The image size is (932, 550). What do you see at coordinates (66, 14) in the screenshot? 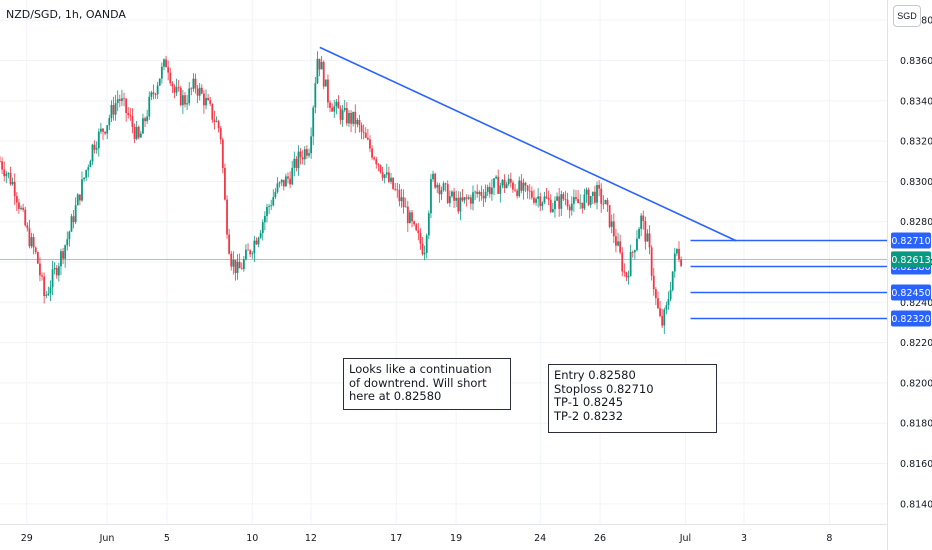
I see `symbol-title: NZD/SGD, 1h, OANDA` at bounding box center [66, 14].